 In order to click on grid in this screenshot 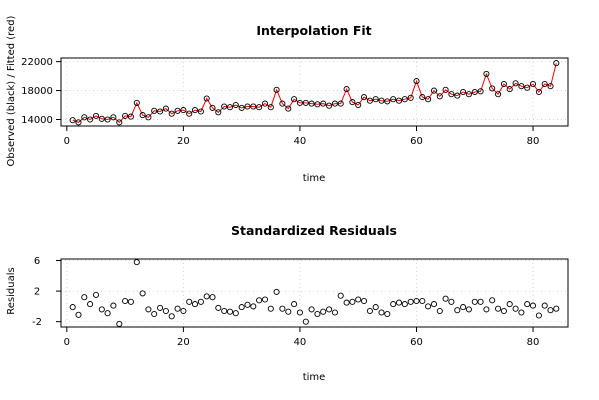, I will do `click(314, 92)`.